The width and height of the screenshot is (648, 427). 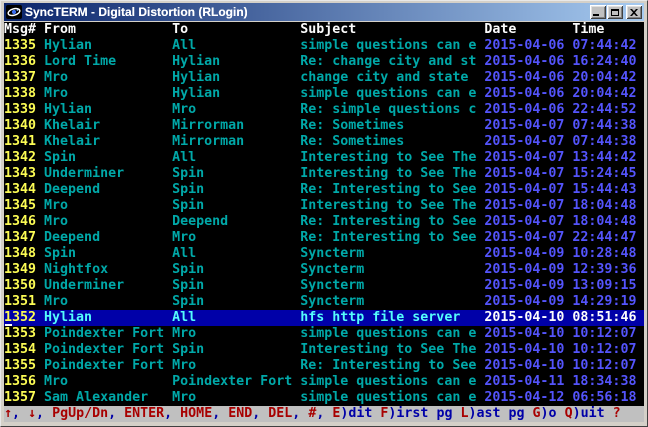 What do you see at coordinates (604, 285) in the screenshot?
I see `time-cell: 13:09:15` at bounding box center [604, 285].